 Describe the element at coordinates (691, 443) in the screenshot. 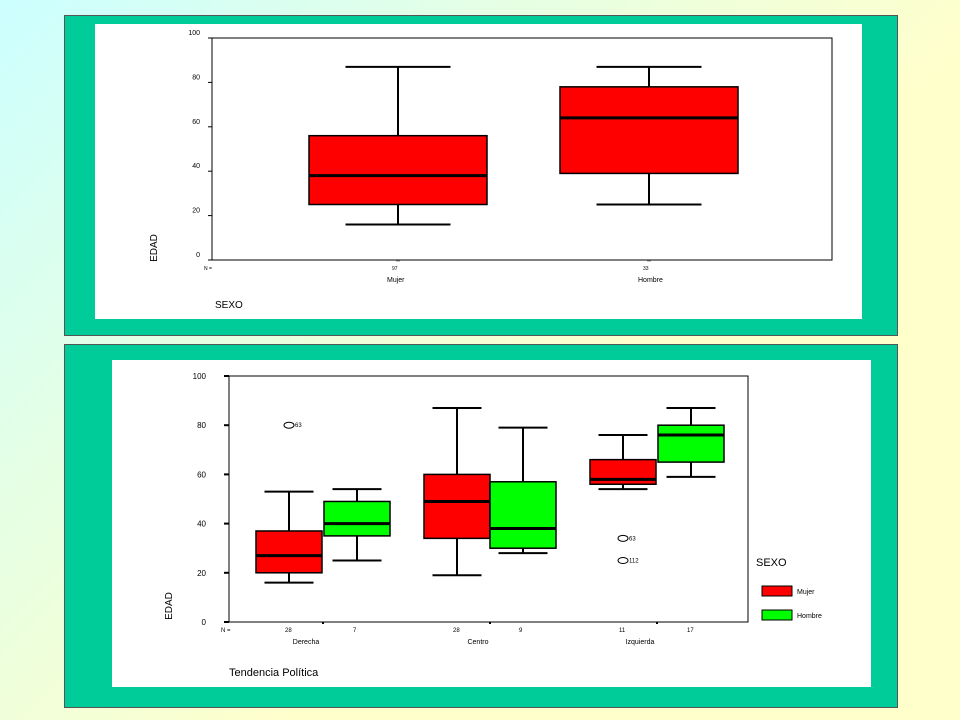

I see `box-hombre-izquierda-box` at that location.